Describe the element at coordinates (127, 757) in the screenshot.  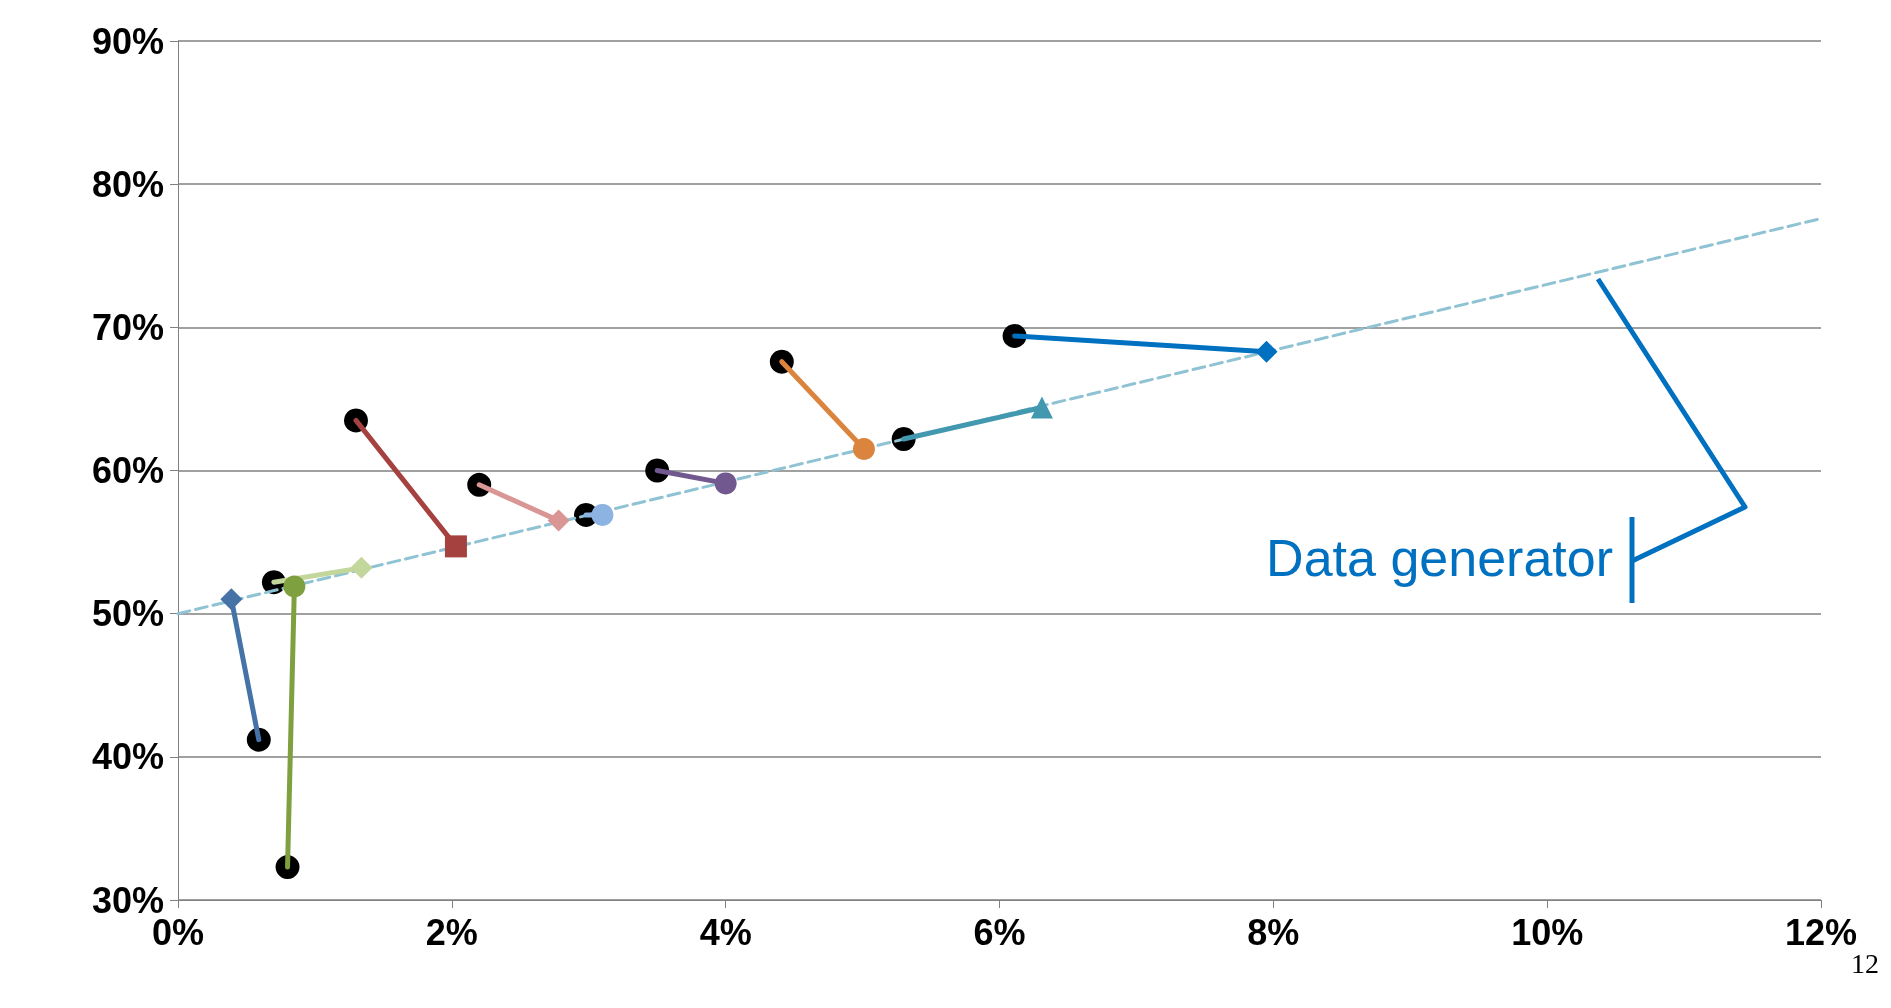
I see `y-tick-label: 40%` at that location.